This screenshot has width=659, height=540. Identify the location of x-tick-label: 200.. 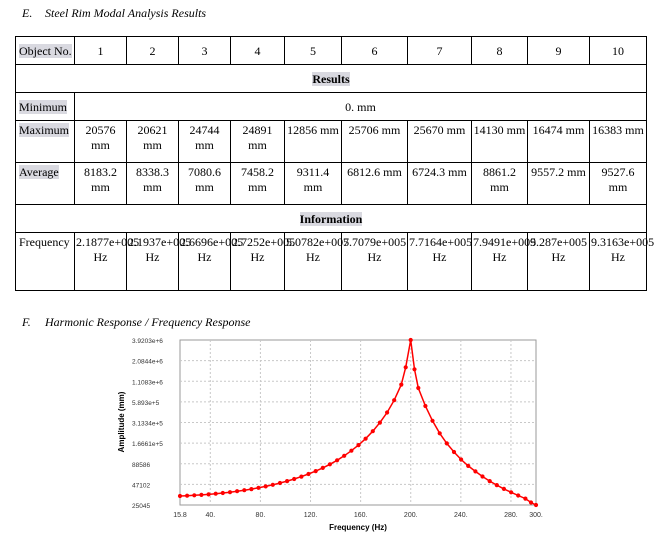
(411, 515).